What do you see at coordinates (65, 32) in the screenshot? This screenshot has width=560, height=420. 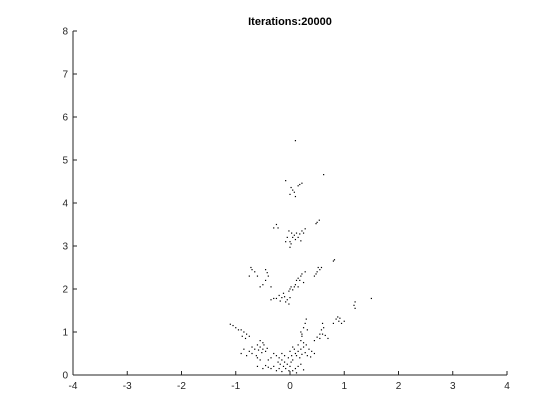 I see `y-tick-label: 8` at bounding box center [65, 32].